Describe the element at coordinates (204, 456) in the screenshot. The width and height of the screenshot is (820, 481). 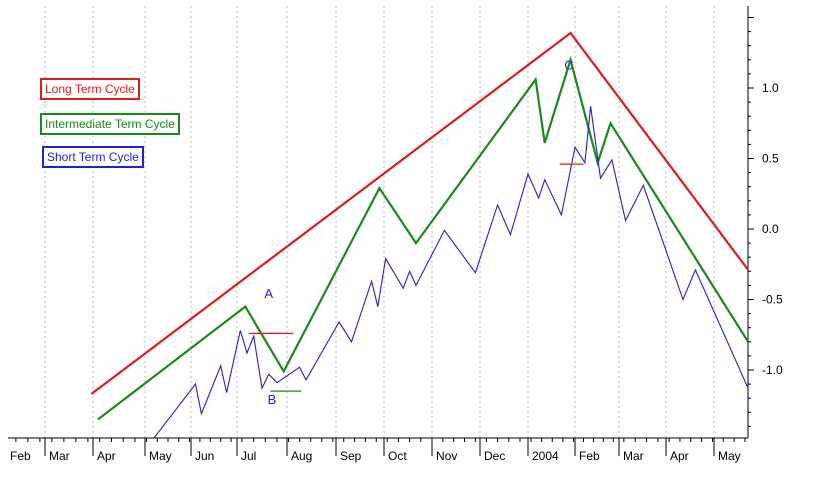
I see `x-tick-label: Jun` at that location.